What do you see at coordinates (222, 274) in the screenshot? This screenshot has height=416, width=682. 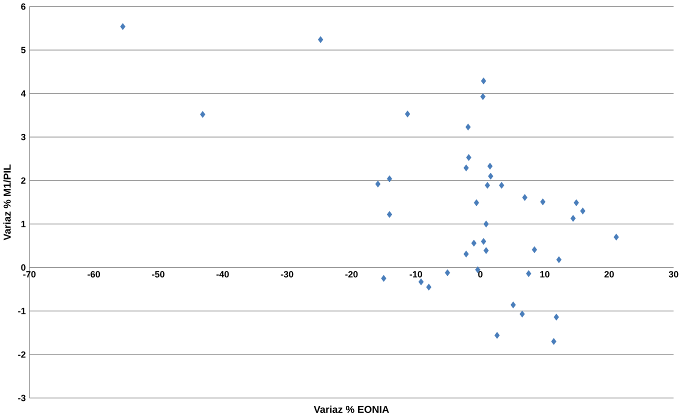 I see `x-tick-label: -40` at bounding box center [222, 274].